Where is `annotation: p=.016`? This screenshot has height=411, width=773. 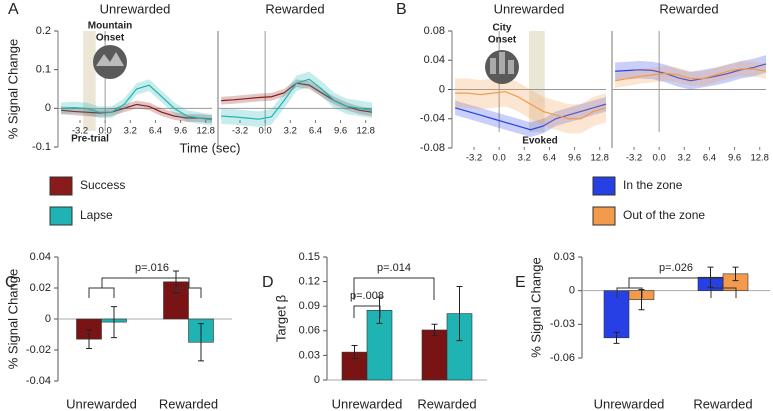 annotation: p=.016 is located at coordinates (152, 268).